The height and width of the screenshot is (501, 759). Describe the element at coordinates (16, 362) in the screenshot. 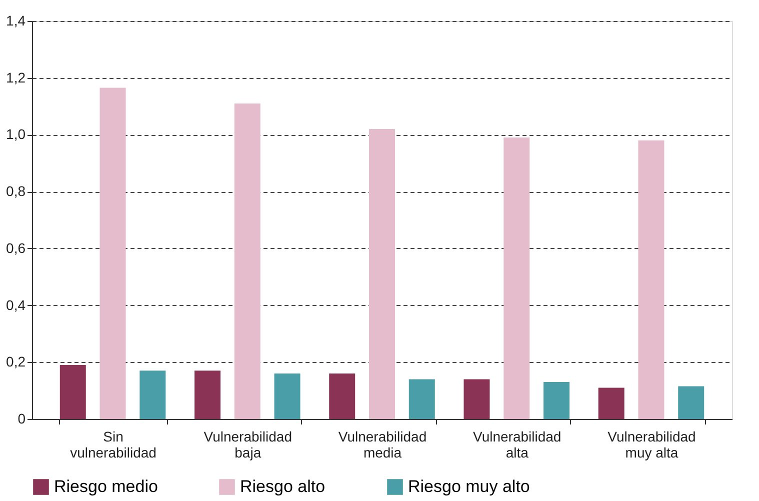

I see `y-tick-label: 0,2` at that location.